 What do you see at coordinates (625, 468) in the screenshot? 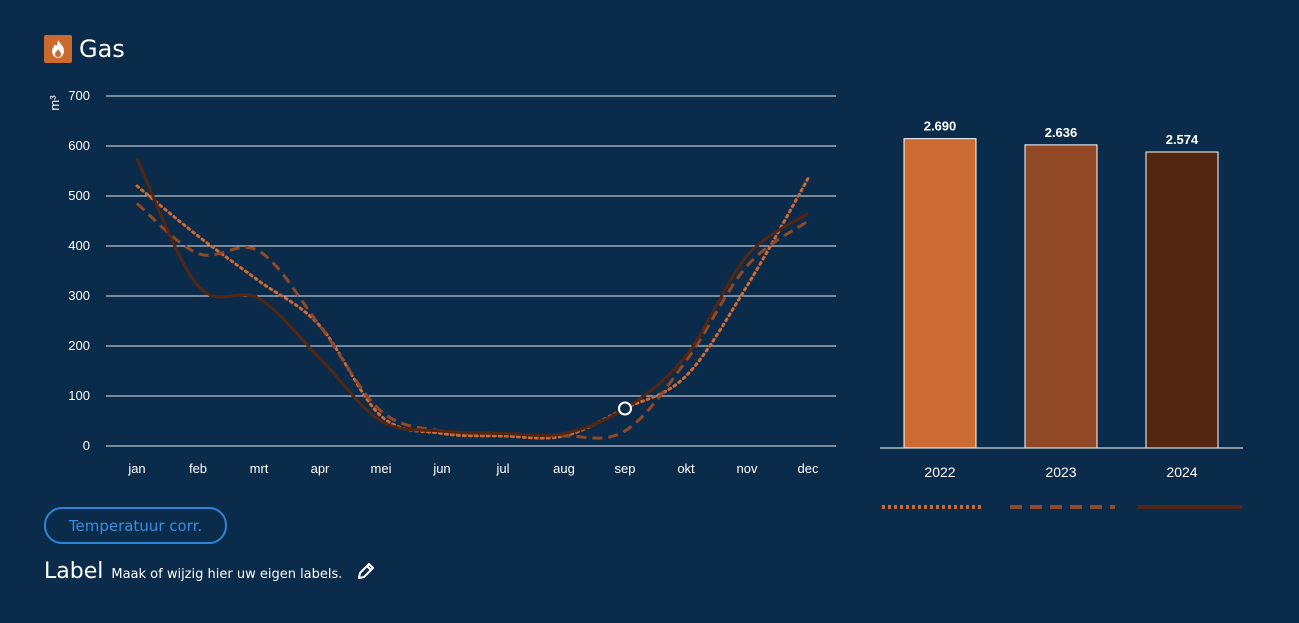
I see `x-tick-label: sep` at bounding box center [625, 468].